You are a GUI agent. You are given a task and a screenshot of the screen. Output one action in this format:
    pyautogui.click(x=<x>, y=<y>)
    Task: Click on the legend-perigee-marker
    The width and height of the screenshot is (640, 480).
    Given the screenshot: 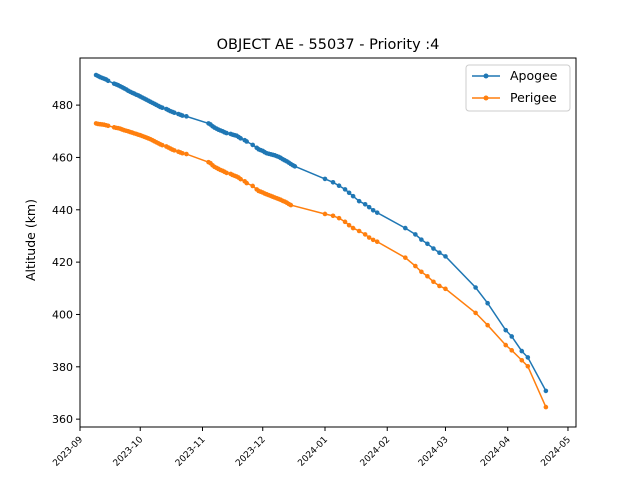 What is the action you would take?
    pyautogui.click(x=486, y=98)
    